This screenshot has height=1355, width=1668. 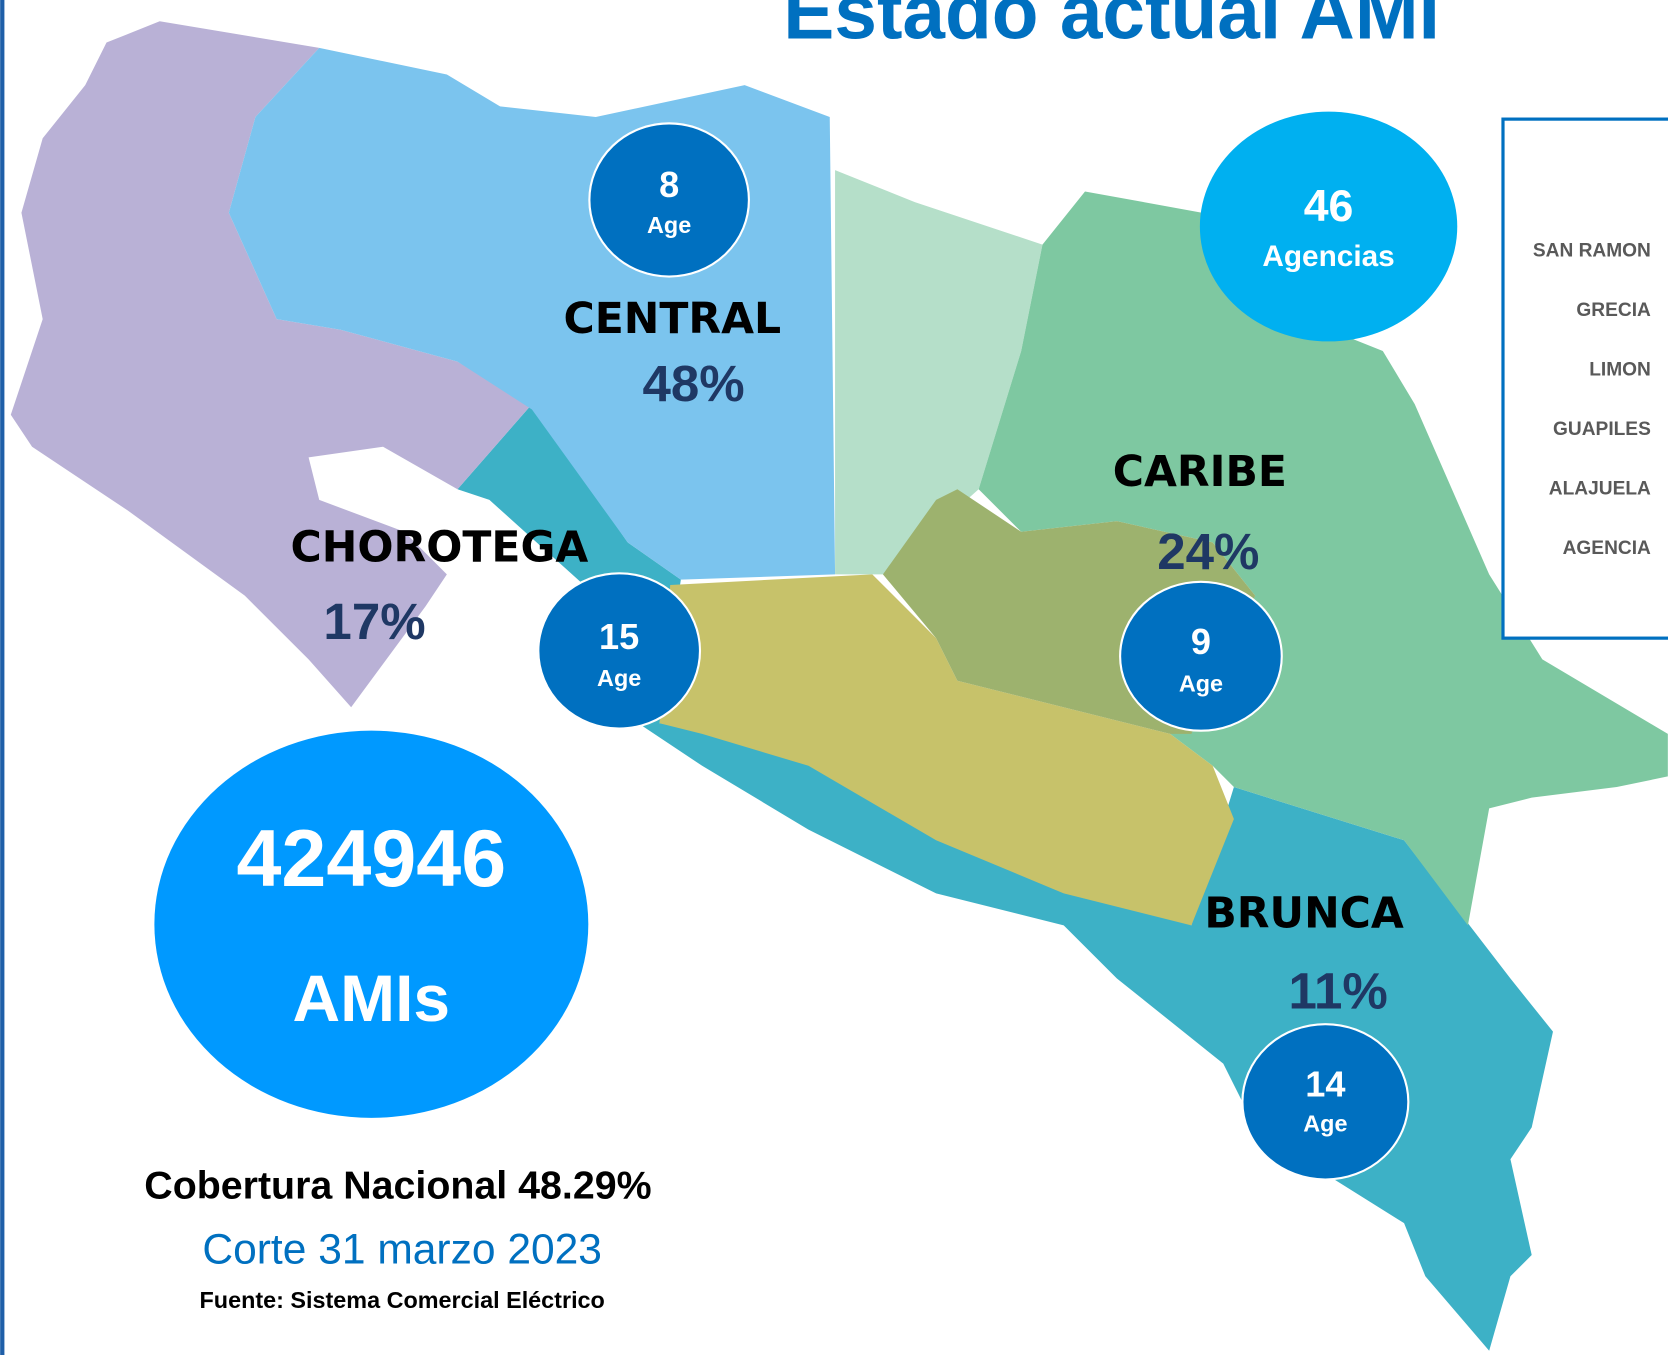 I want to click on source: Fuente: Sistema Comercial Eléctrico, so click(x=402, y=1300).